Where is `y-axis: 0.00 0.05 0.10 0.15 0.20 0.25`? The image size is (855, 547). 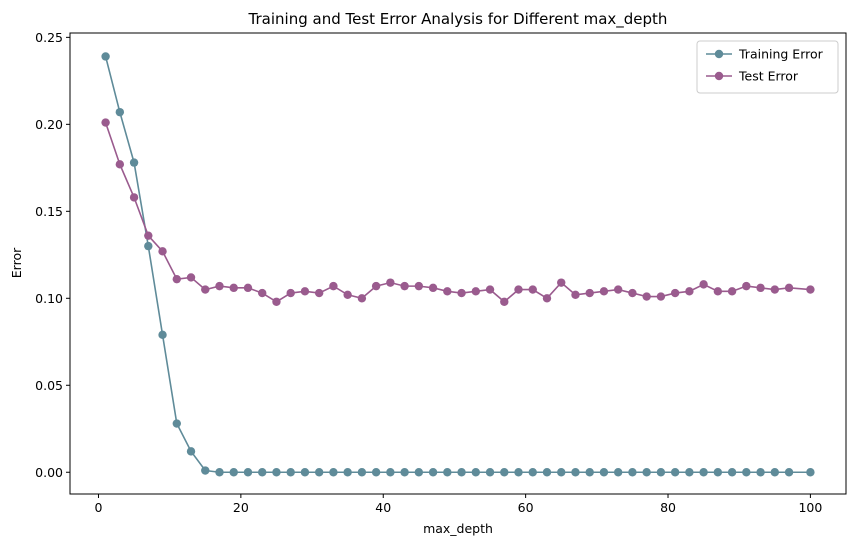 y-axis: 0.00 0.05 0.10 0.15 0.20 0.25 is located at coordinates (52, 255).